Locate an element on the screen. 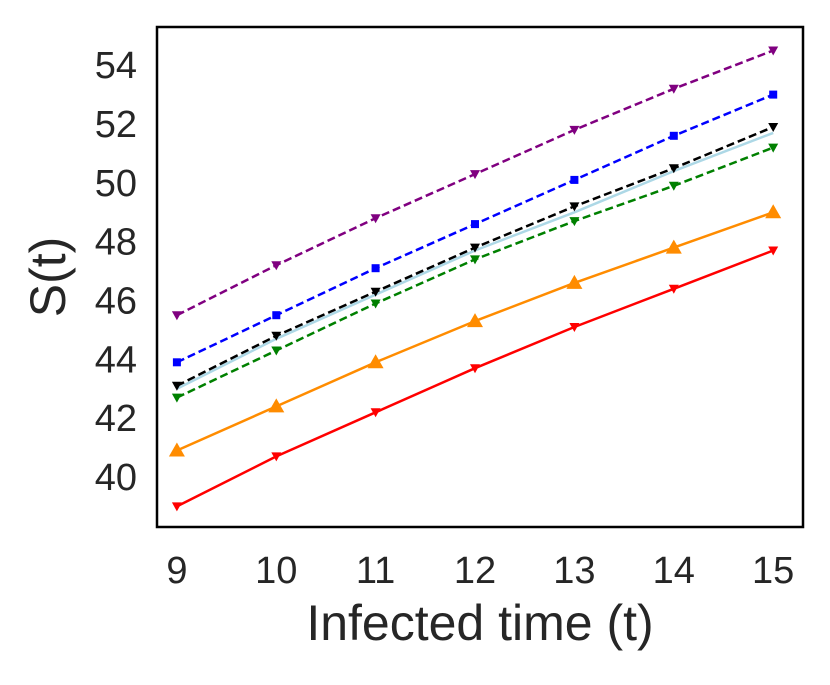 The height and width of the screenshot is (685, 830). x-tick-label: 12 is located at coordinates (475, 571).